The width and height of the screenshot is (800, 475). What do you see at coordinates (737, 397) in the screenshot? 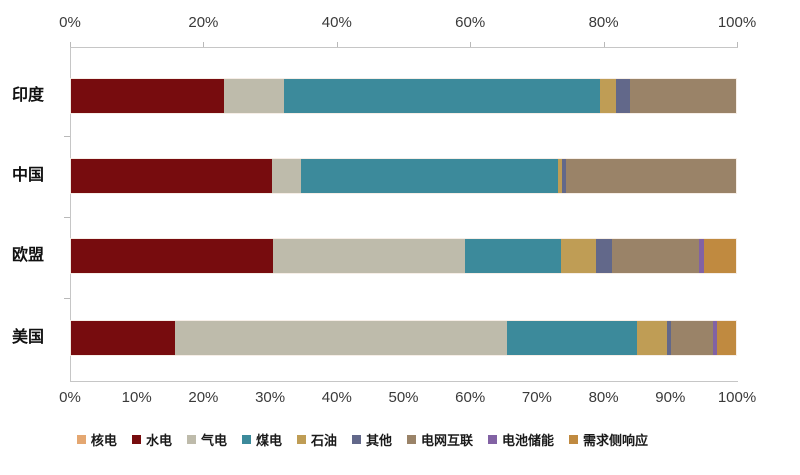
I see `bottom-axis-tick-label: 100%` at bounding box center [737, 397].